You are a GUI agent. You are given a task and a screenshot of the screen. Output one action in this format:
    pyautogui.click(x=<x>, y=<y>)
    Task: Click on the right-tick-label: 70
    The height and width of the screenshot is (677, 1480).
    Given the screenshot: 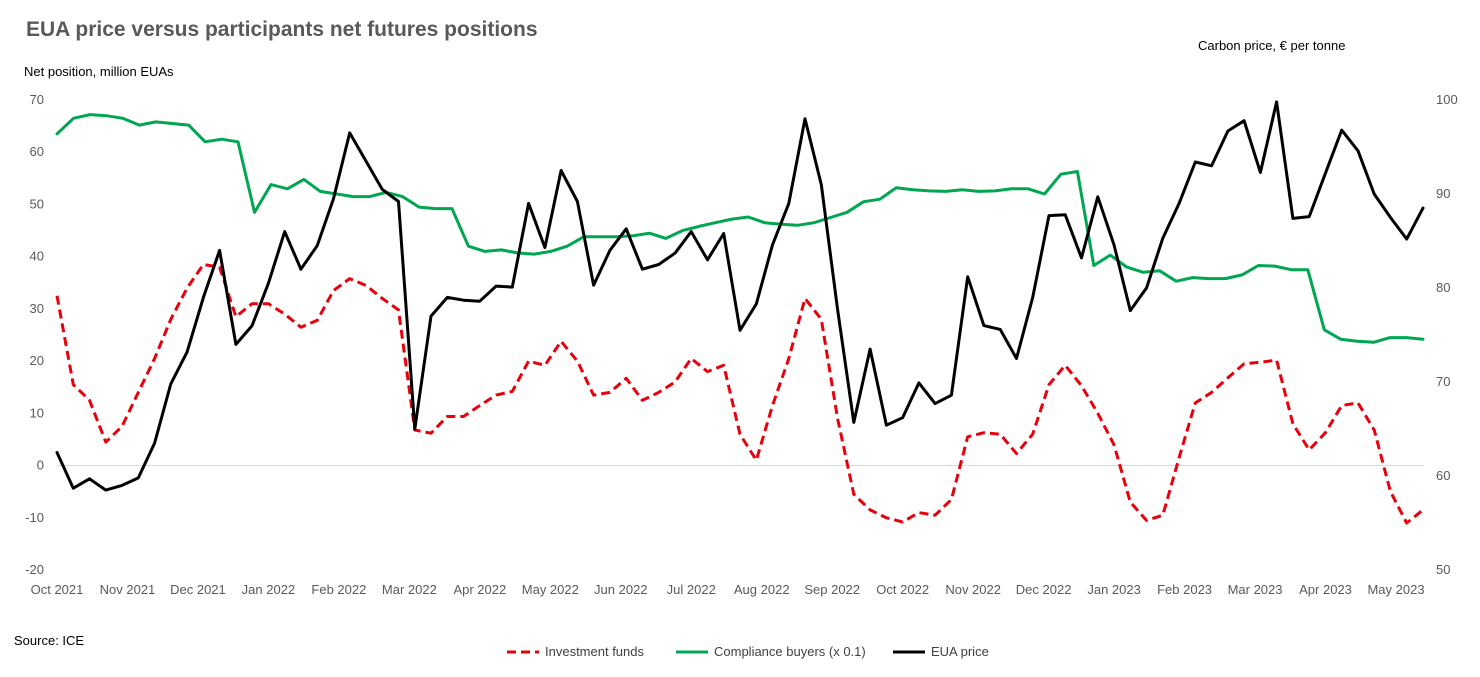 What is the action you would take?
    pyautogui.click(x=1443, y=381)
    